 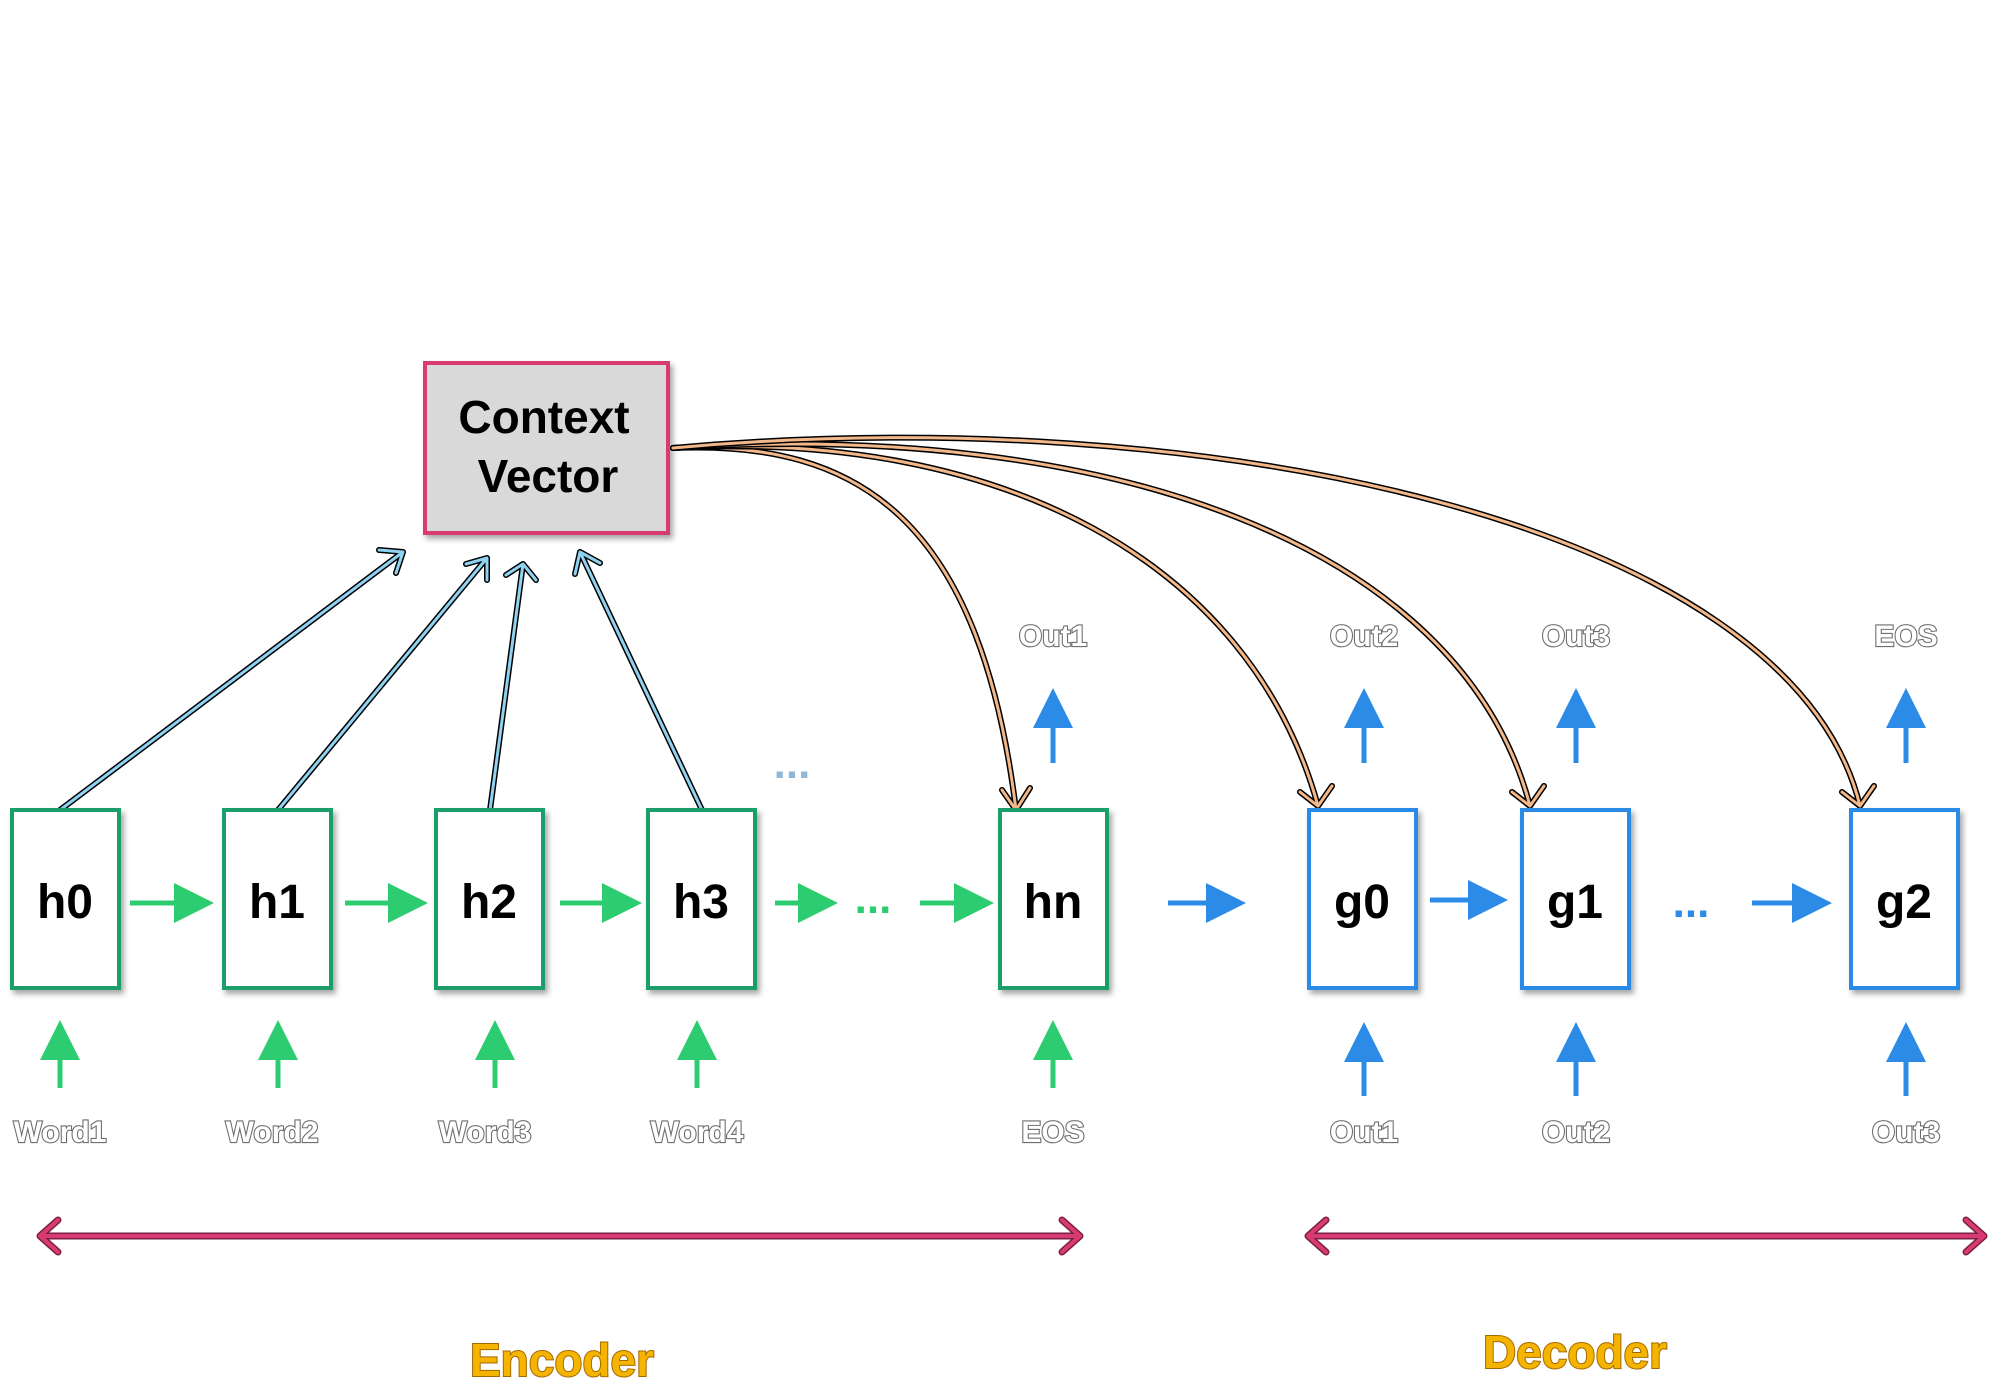 What do you see at coordinates (1906, 1132) in the screenshot?
I see `input-label-out3: Out3` at bounding box center [1906, 1132].